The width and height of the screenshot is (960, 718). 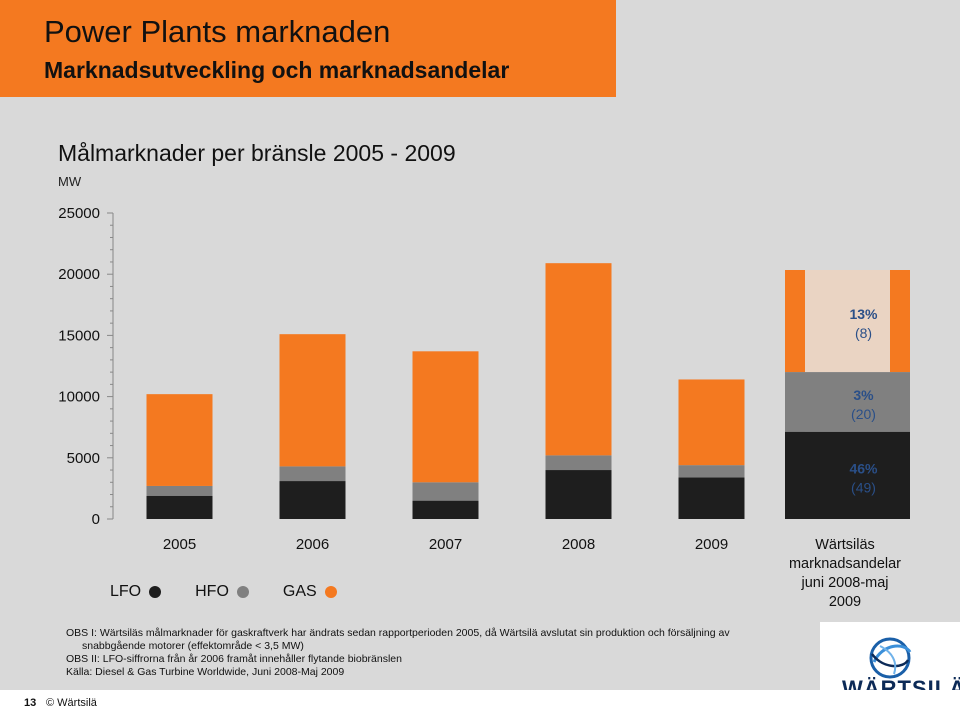 What do you see at coordinates (863, 487) in the screenshot?
I see `share-rank: (49)` at bounding box center [863, 487].